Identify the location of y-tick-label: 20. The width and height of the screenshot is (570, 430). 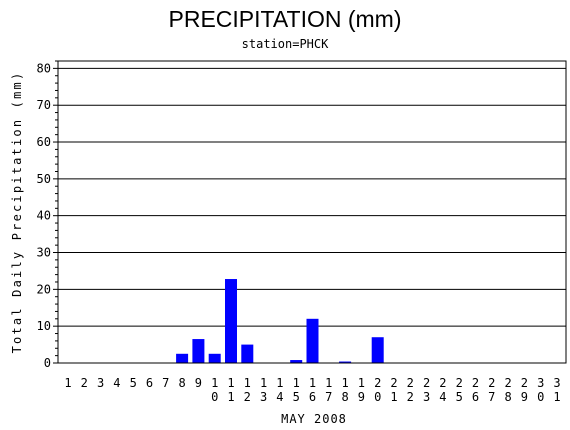
(44, 289).